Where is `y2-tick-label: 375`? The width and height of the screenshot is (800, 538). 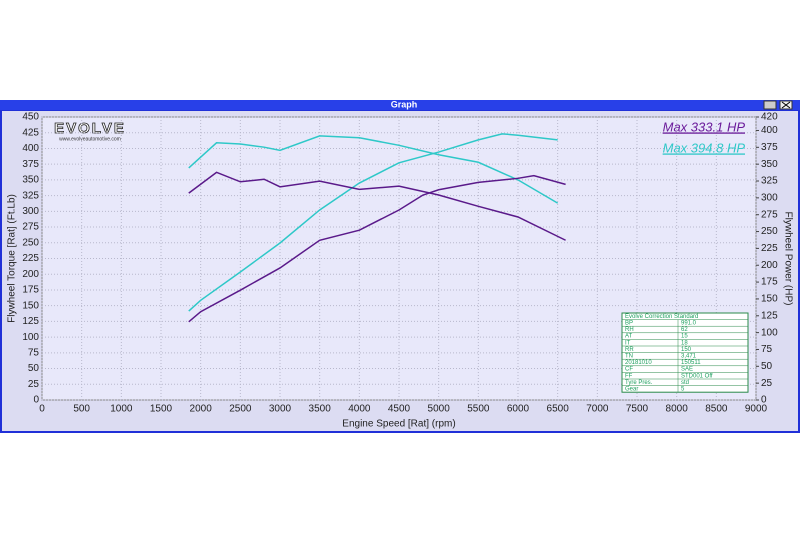
y2-tick-label: 375 is located at coordinates (769, 147).